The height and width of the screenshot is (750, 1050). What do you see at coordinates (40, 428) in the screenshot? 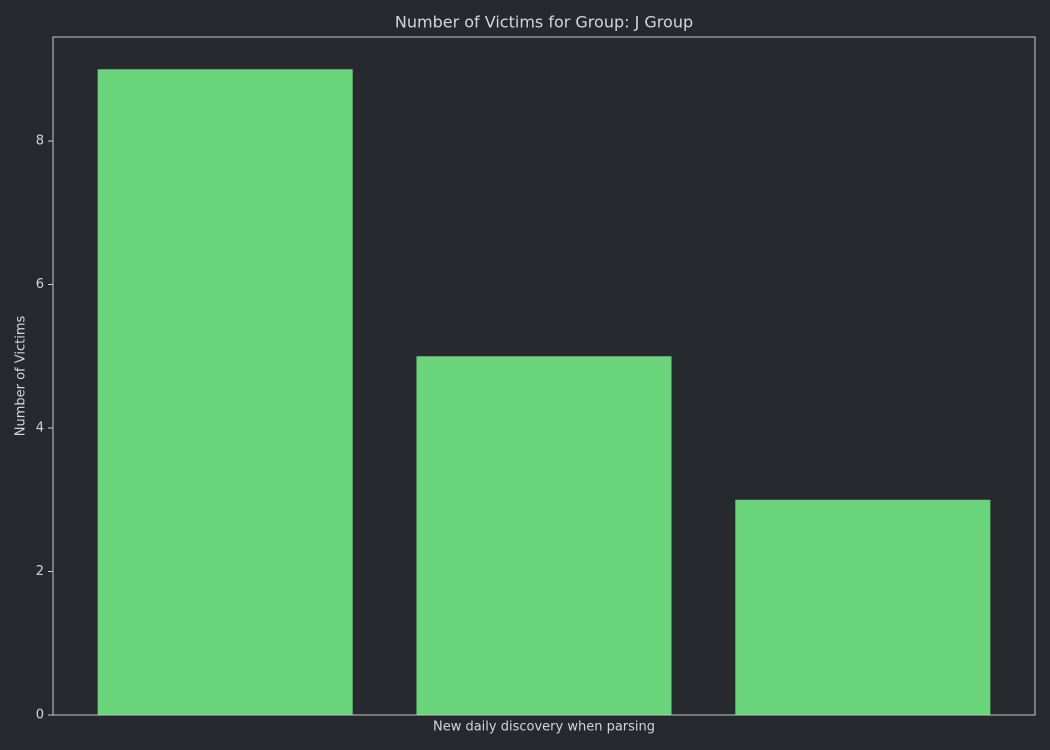
I see `y-tick-label: 4` at bounding box center [40, 428].